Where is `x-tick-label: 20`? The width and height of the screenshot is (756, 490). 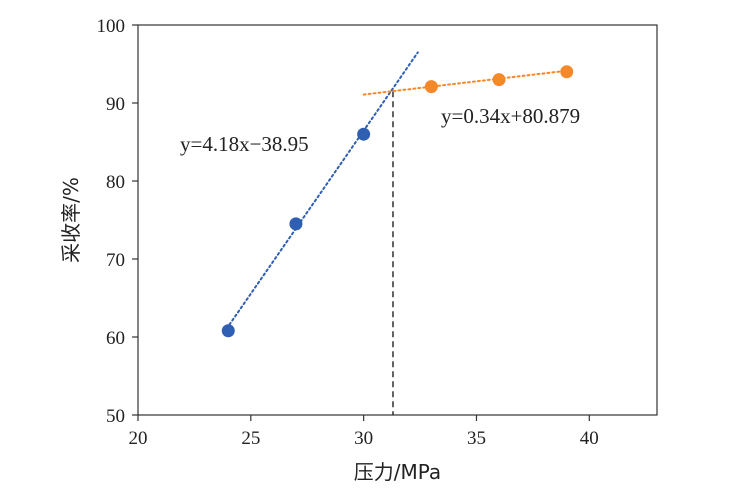
x-tick-label: 20 is located at coordinates (138, 438).